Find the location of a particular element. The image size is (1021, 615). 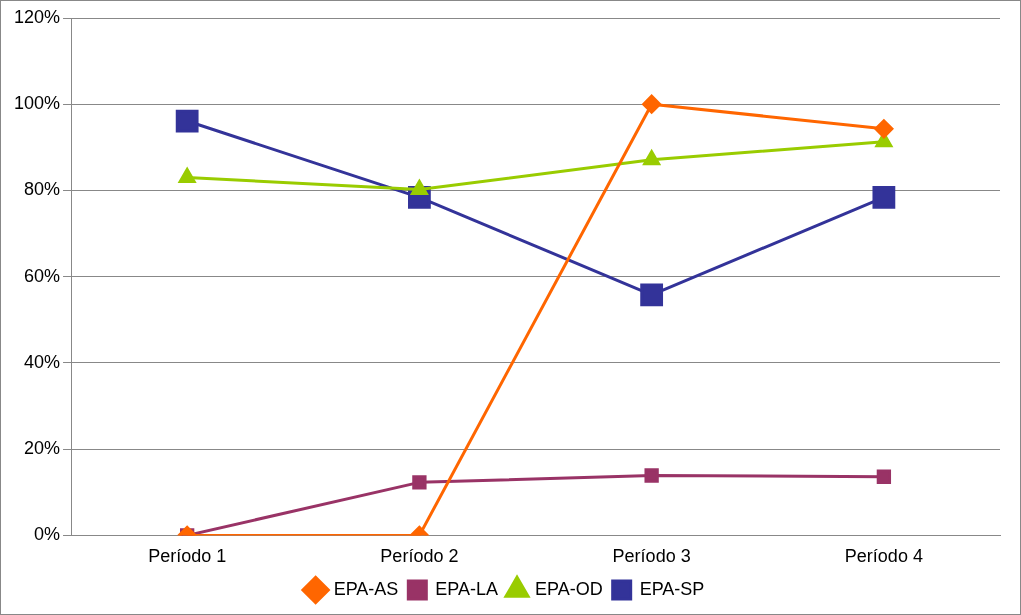

x-tick-label: Período 2 is located at coordinates (419, 556).